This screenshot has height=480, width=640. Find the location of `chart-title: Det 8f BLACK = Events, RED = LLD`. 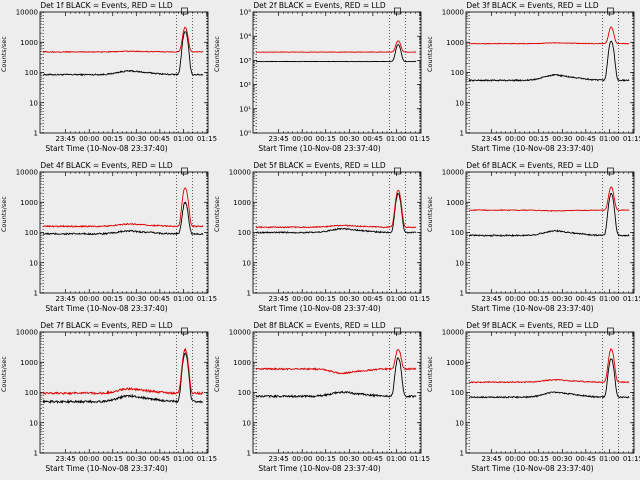

chart-title: Det 8f BLACK = Events, RED = LLD is located at coordinates (319, 325).